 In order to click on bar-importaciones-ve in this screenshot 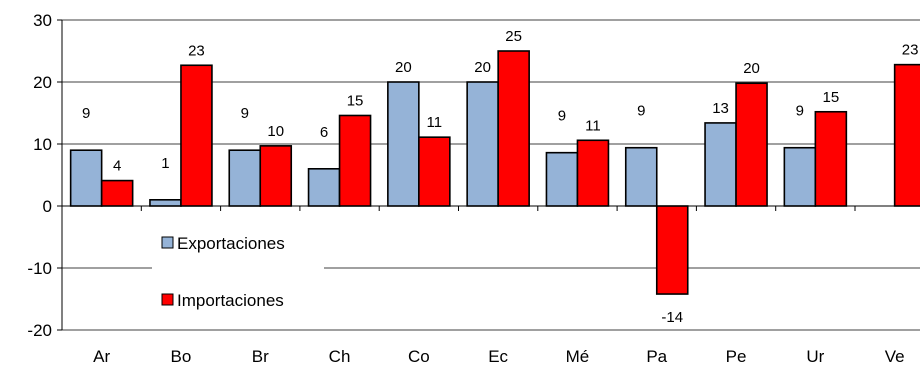, I will do `click(906, 135)`.